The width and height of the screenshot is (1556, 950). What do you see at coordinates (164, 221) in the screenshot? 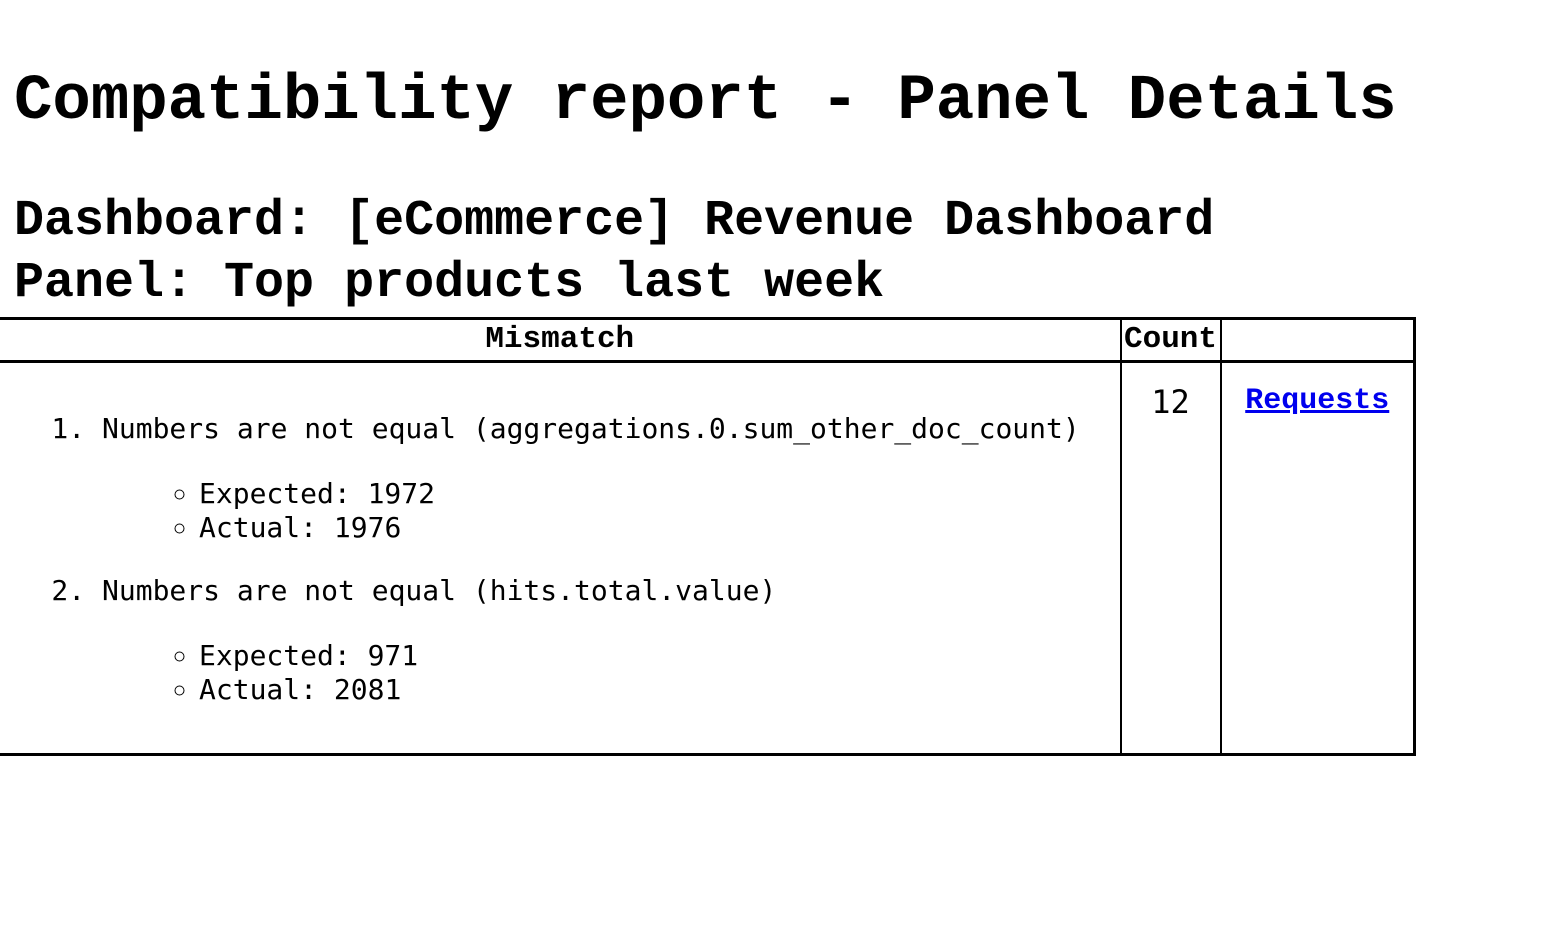
I see `dashboard-label: Dashboard:` at bounding box center [164, 221].